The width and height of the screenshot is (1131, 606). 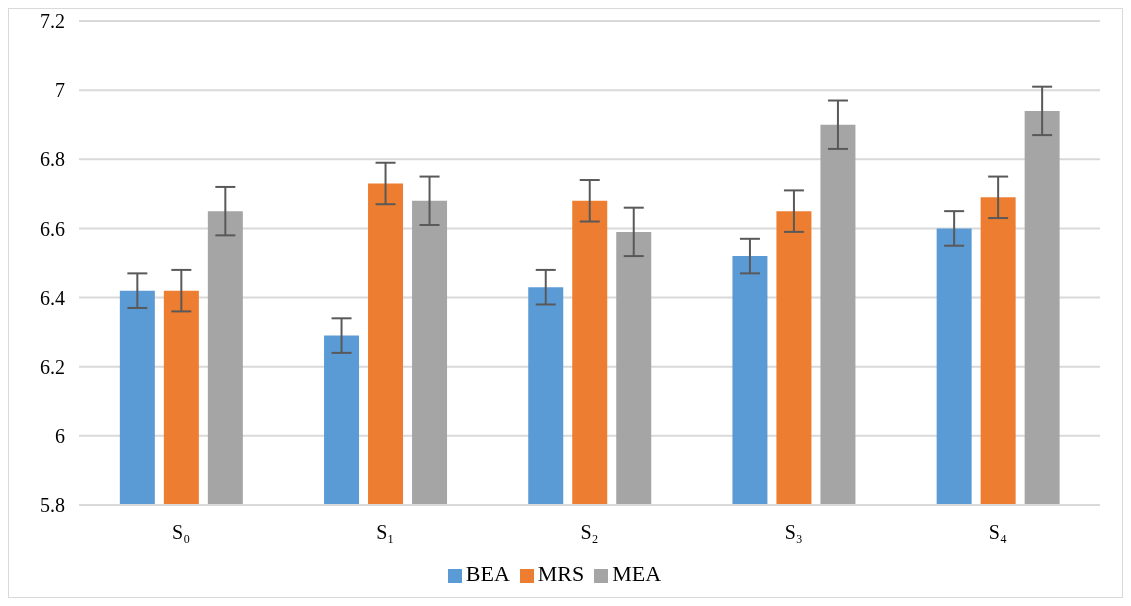 What do you see at coordinates (589, 532) in the screenshot?
I see `x-tick-label: S₂` at bounding box center [589, 532].